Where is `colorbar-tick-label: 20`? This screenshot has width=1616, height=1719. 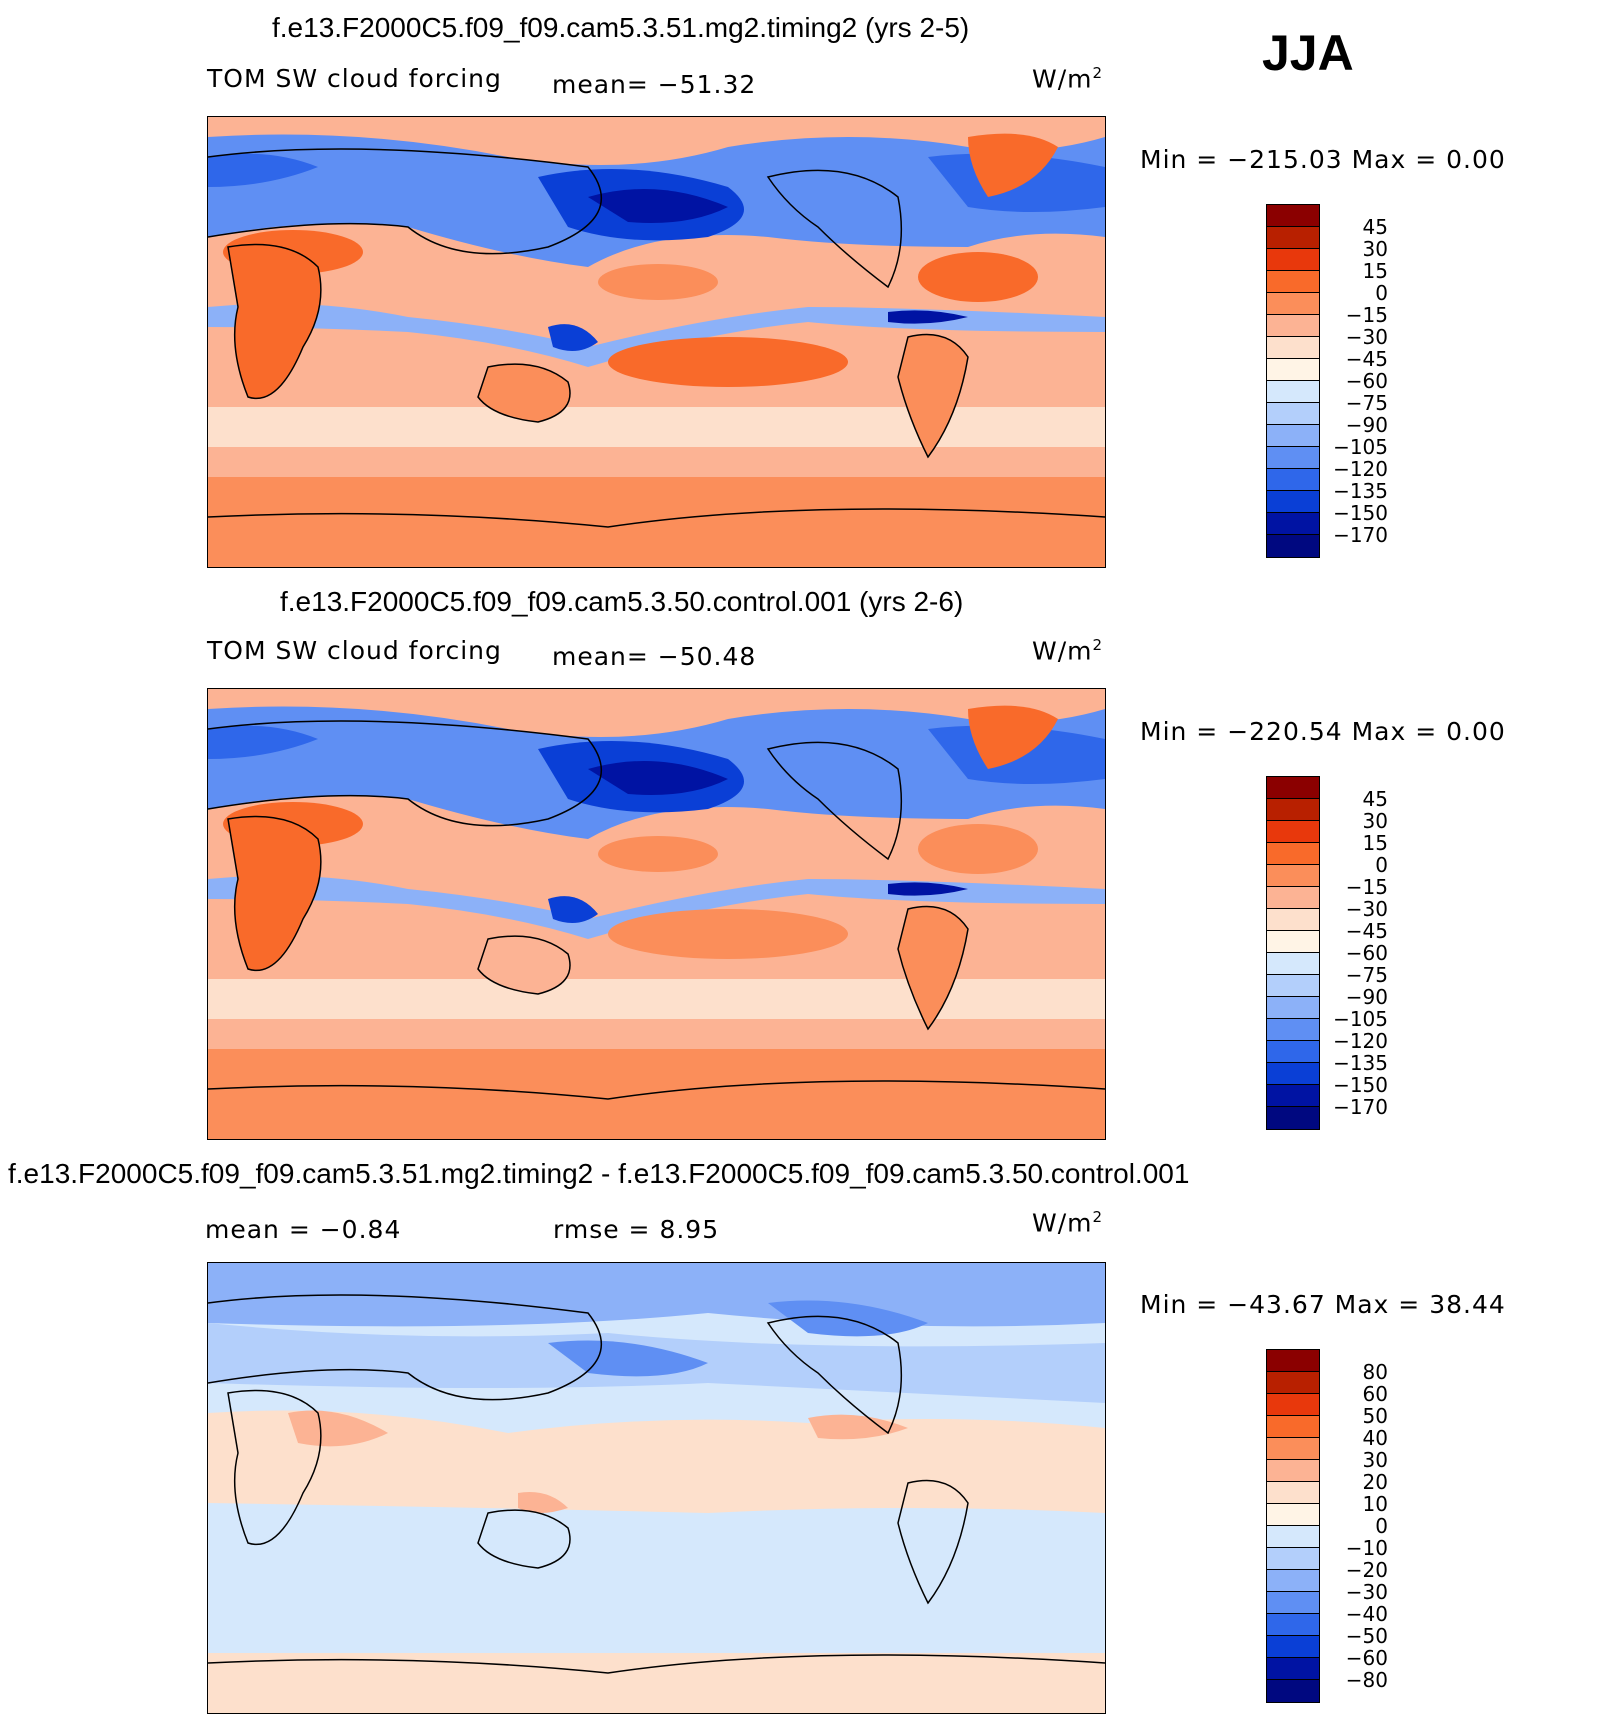
colorbar-tick-label: 20 is located at coordinates (1375, 1482).